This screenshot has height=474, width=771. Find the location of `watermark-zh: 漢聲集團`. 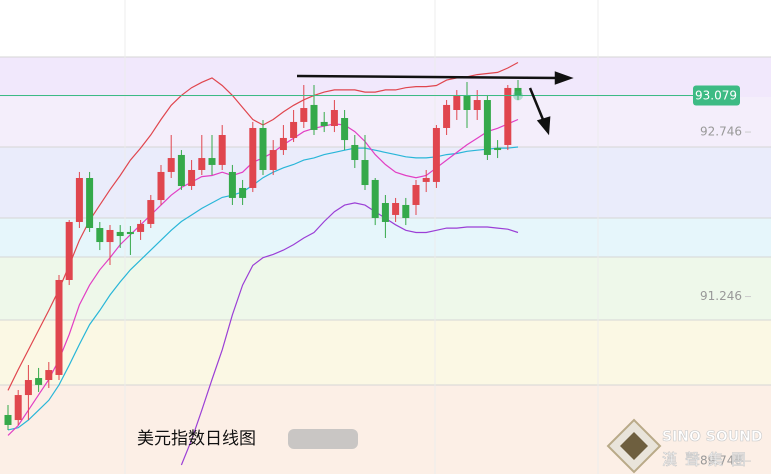

watermark-zh: 漢聲集團 is located at coordinates (708, 460).